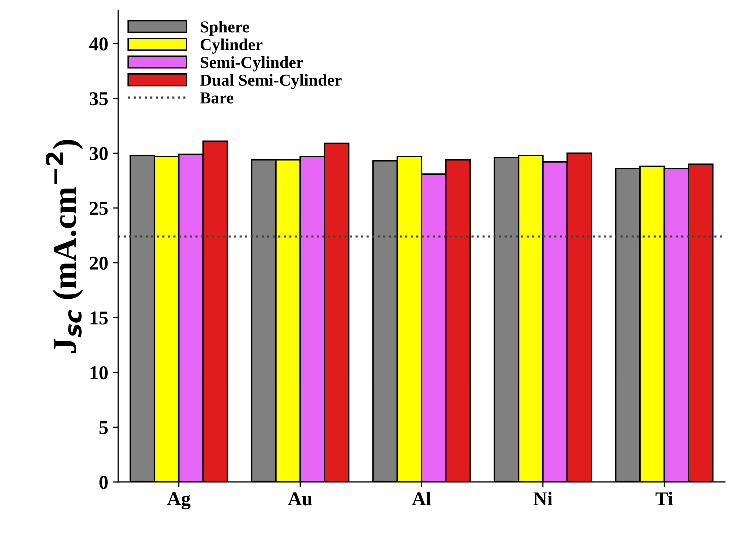 This screenshot has width=740, height=548. I want to click on y-axis-title: J$_{sc}$ (mA.cm$^{−2}$), so click(65, 247).